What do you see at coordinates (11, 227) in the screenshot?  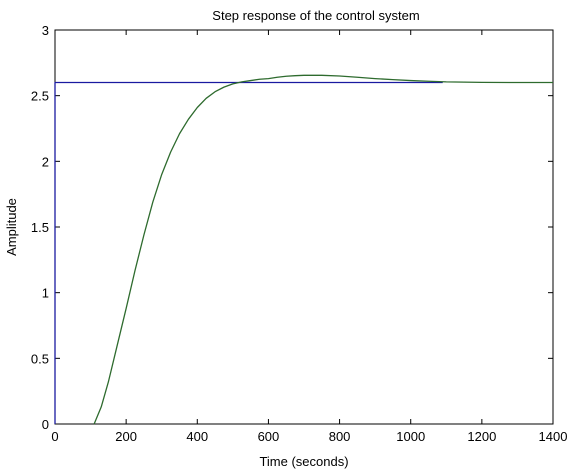 I see `y-axis-title: Amplitude` at bounding box center [11, 227].